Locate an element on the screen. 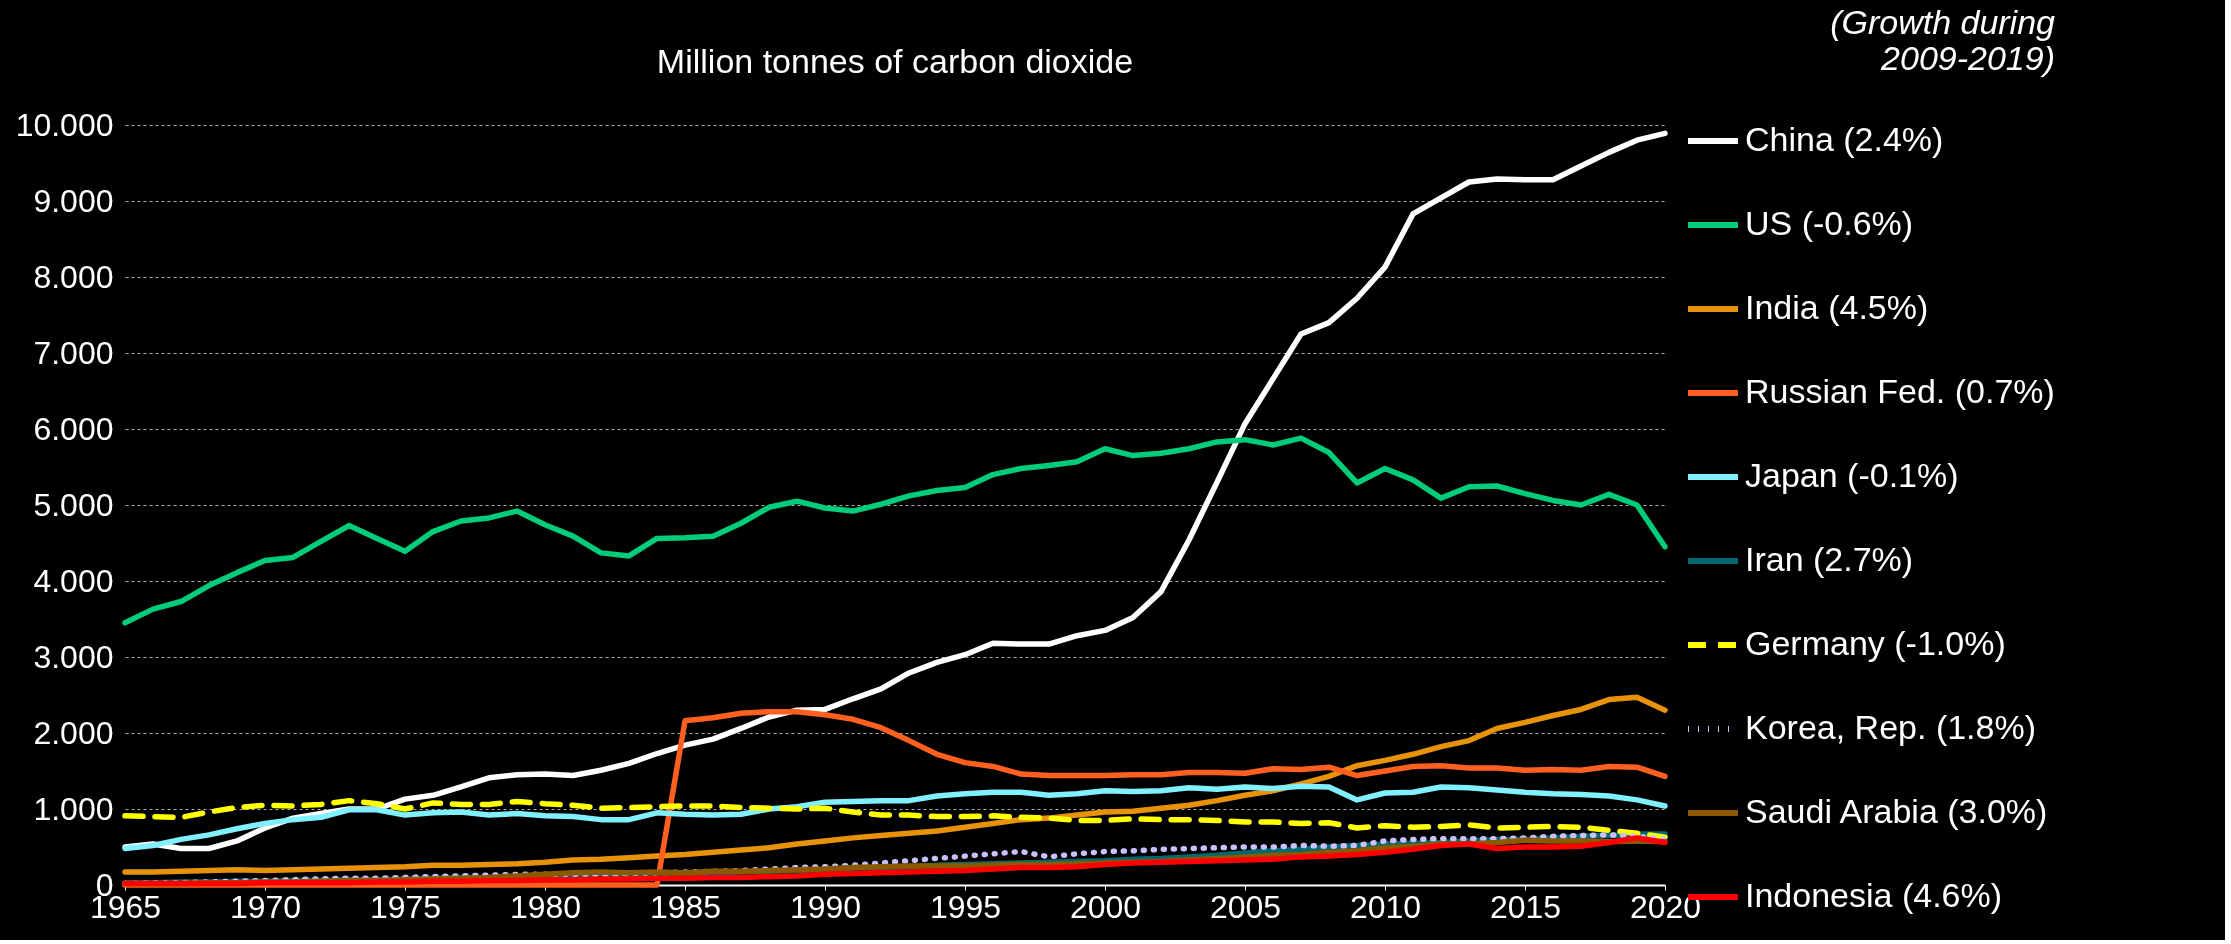  y-tick-label: 10.000 is located at coordinates (64, 124).